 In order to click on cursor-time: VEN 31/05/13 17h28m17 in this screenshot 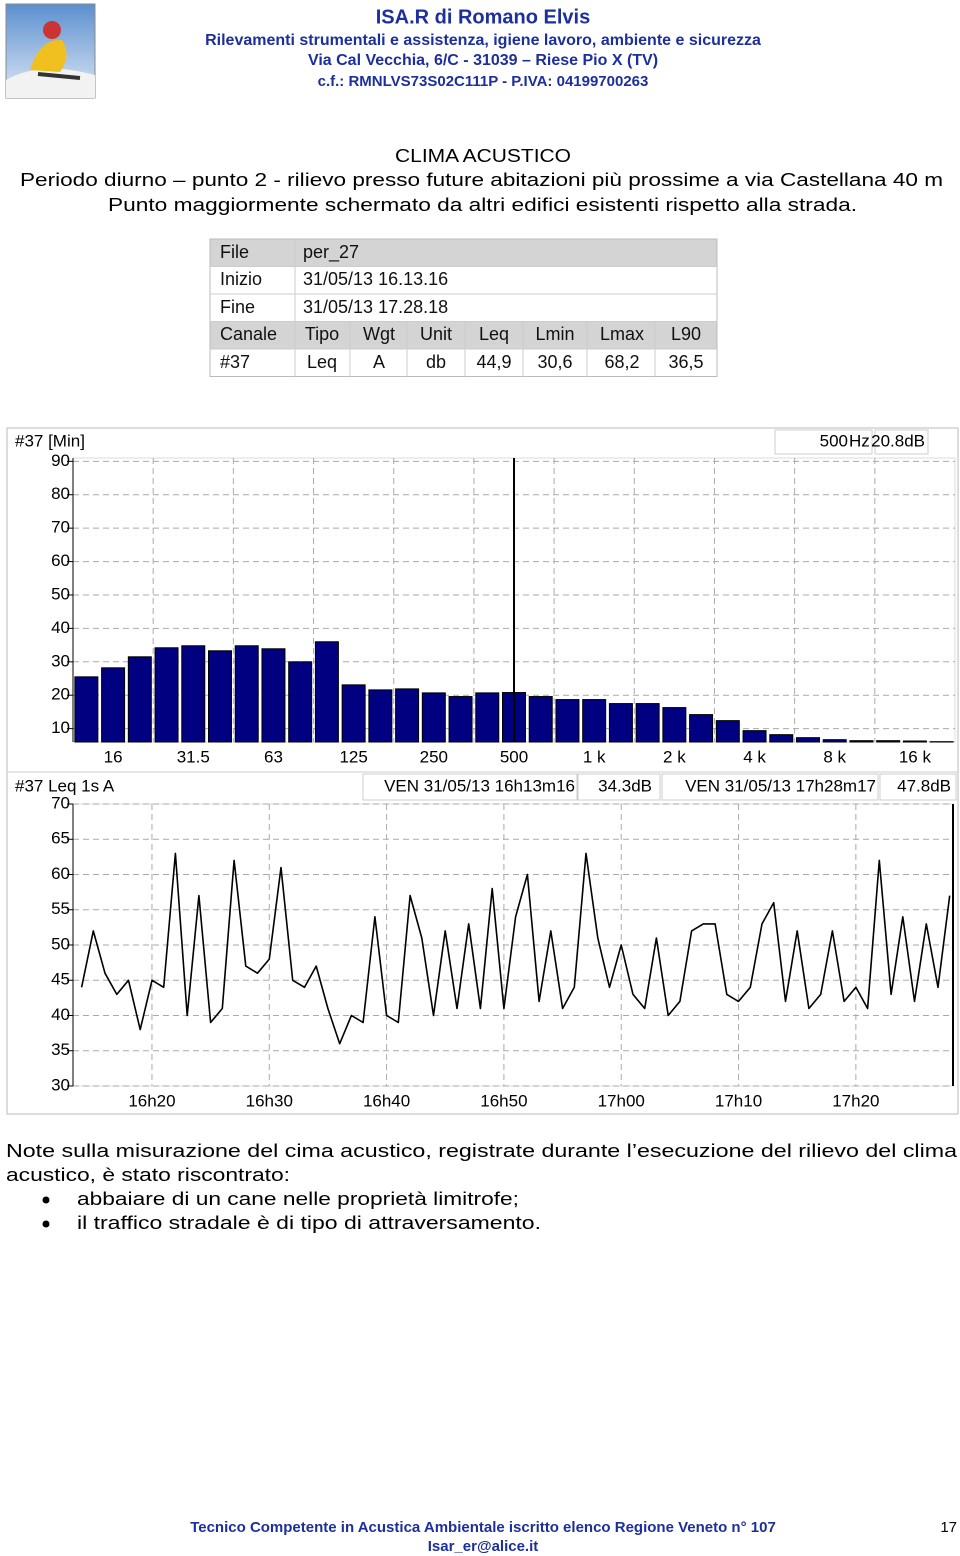, I will do `click(780, 785)`.